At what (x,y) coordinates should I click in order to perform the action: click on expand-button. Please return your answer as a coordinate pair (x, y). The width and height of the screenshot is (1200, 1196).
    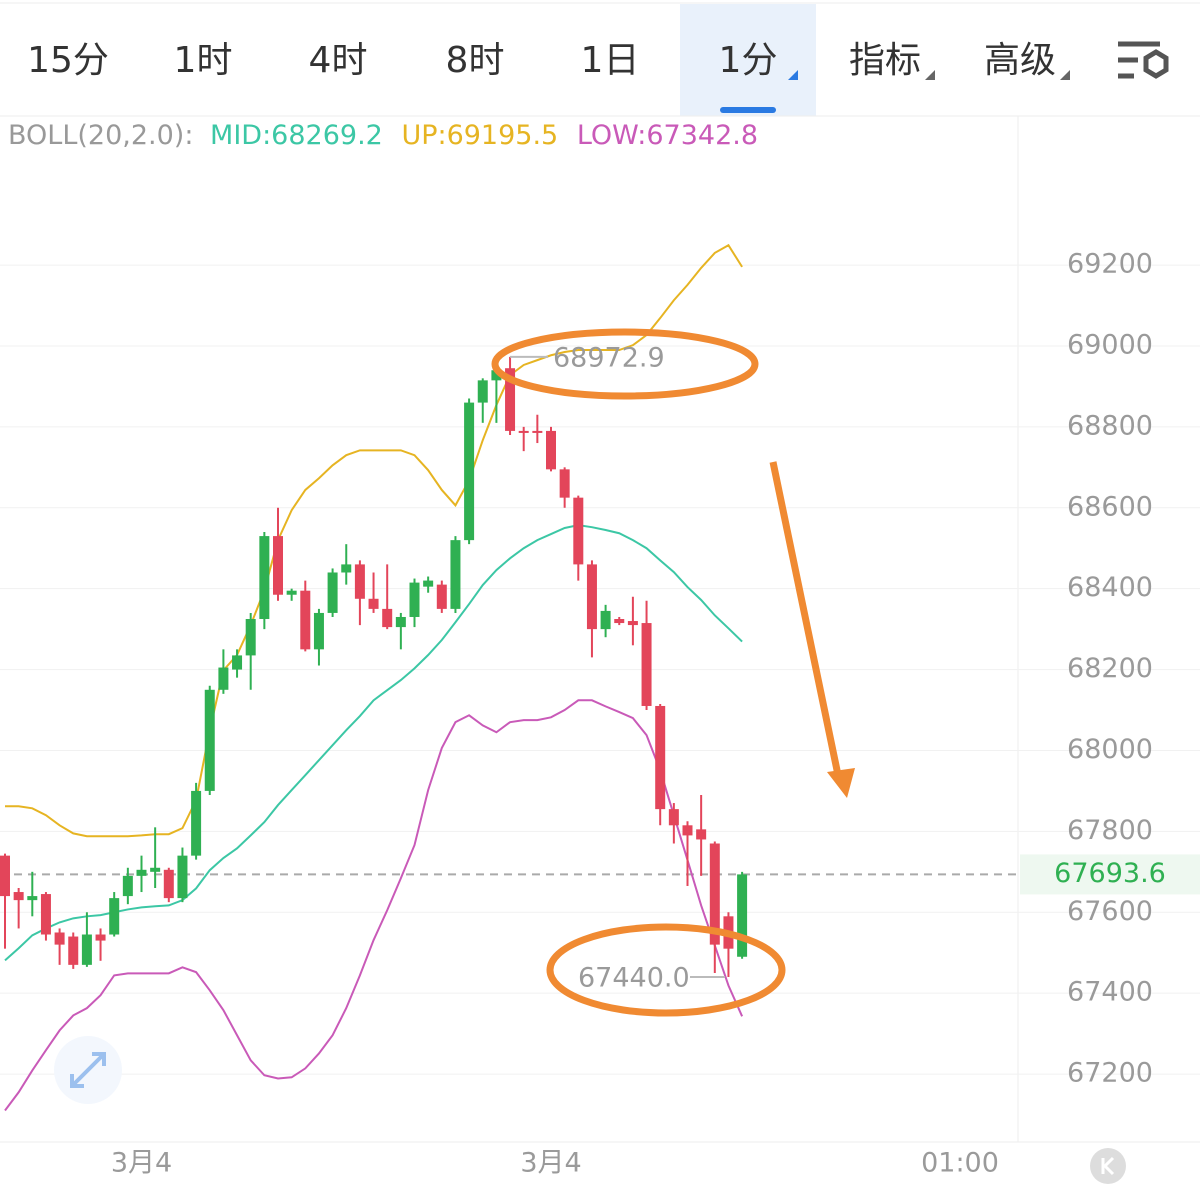
    Looking at the image, I should click on (88, 1070).